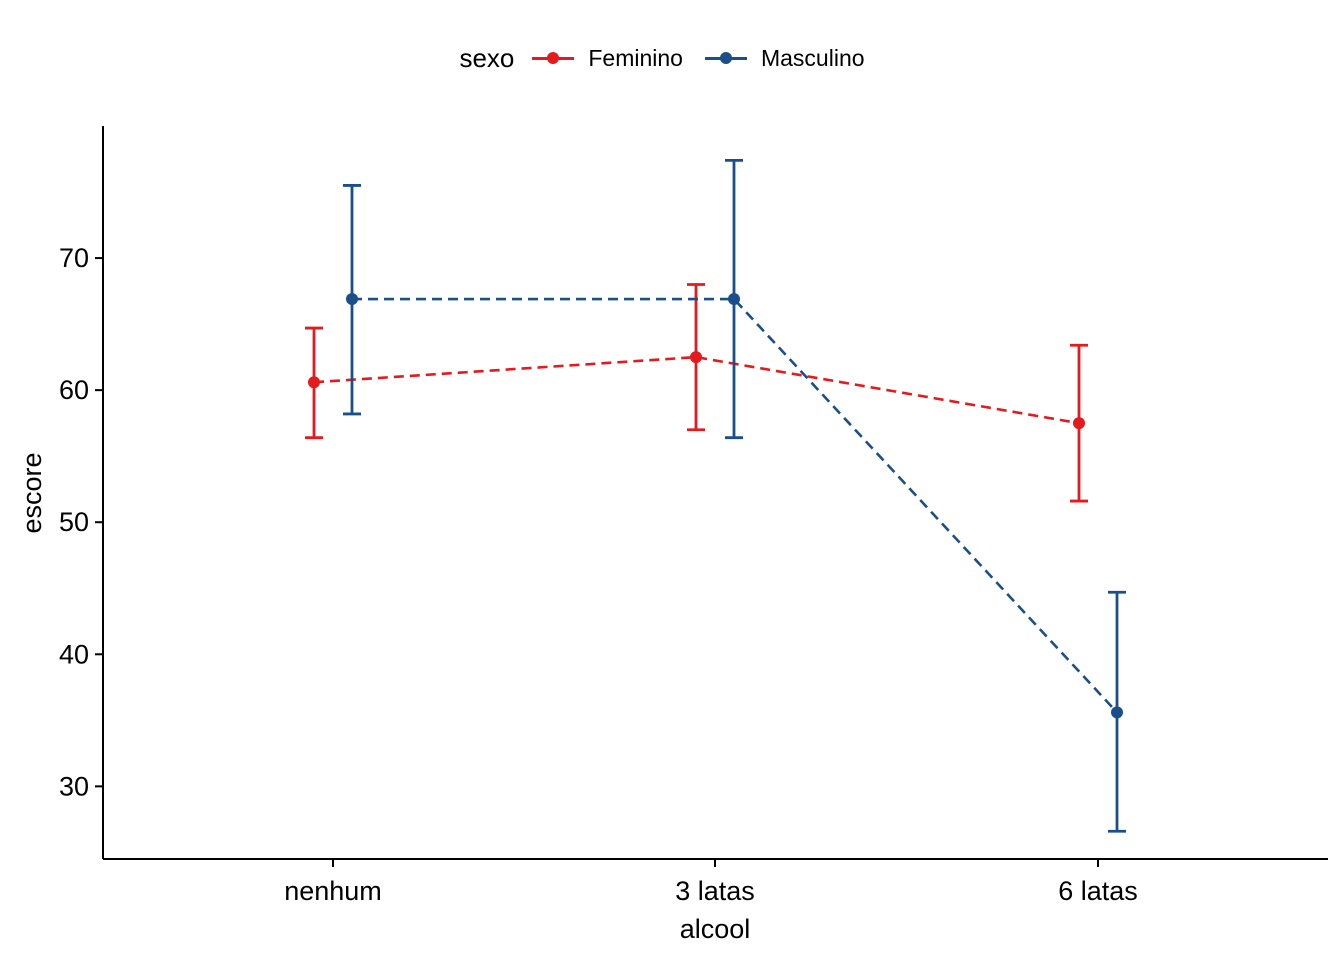 This screenshot has height=960, width=1344. Describe the element at coordinates (74, 258) in the screenshot. I see `y-tick-label: 70` at that location.